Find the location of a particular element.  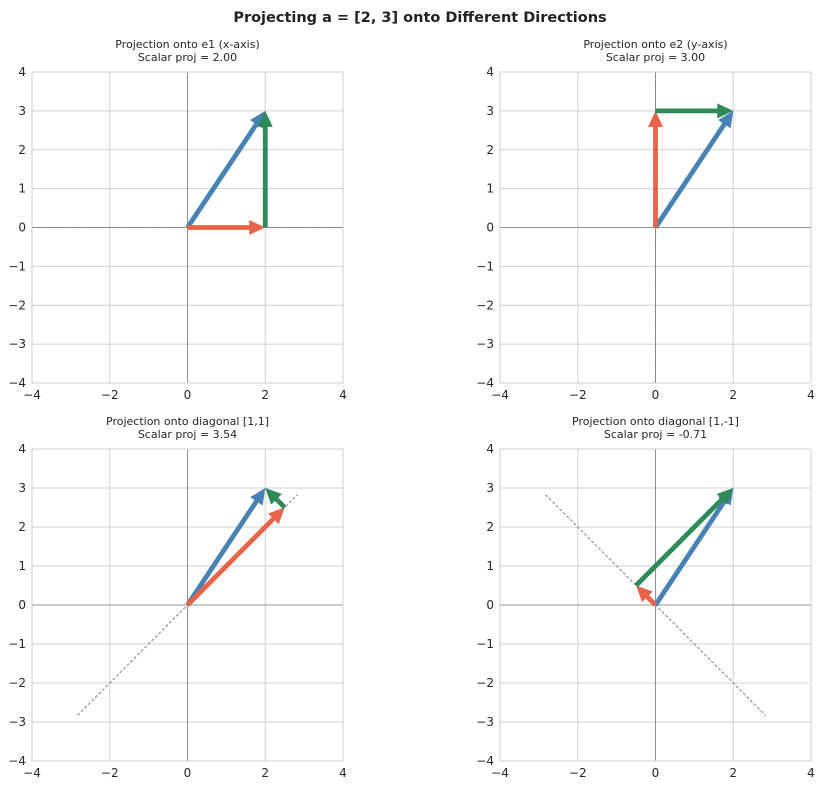

panel-title-line-1: Projection onto e1 (x-axis) is located at coordinates (187, 44).